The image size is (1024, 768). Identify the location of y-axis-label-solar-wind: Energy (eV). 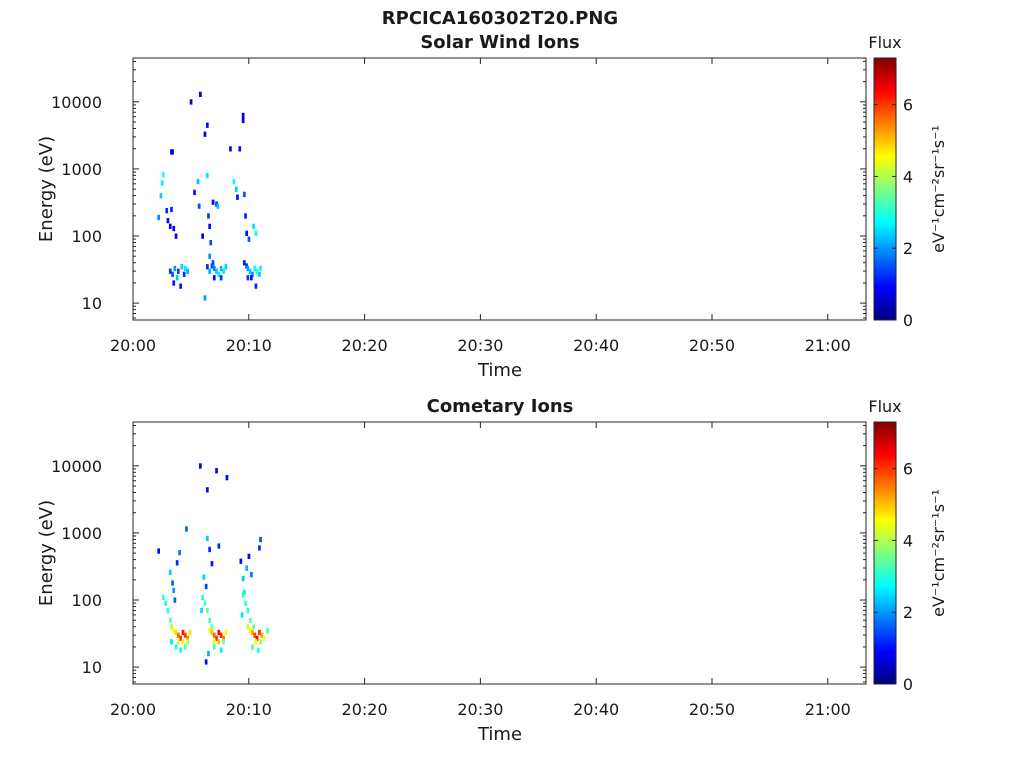
(46, 189).